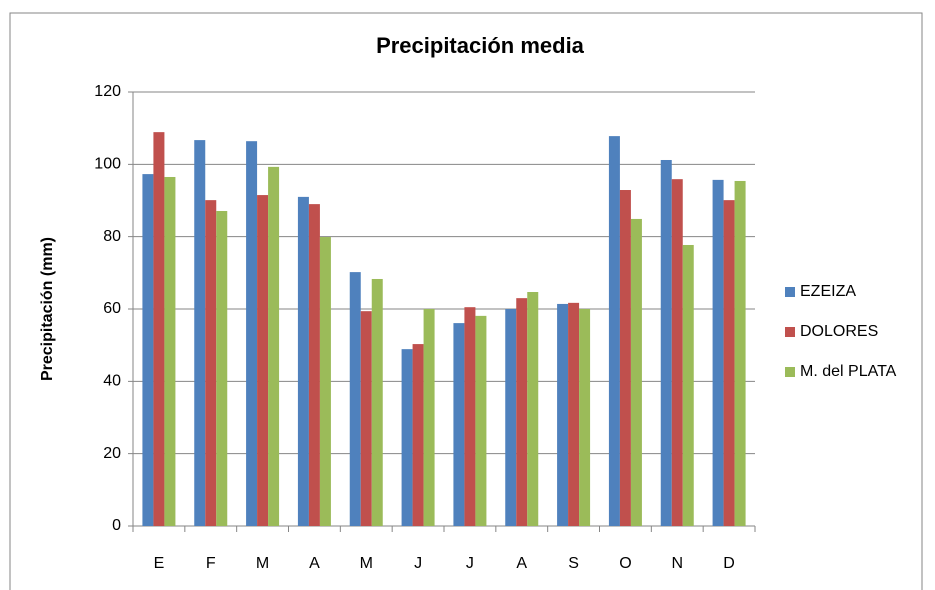  Describe the element at coordinates (625, 563) in the screenshot. I see `x-tick-label: O` at that location.